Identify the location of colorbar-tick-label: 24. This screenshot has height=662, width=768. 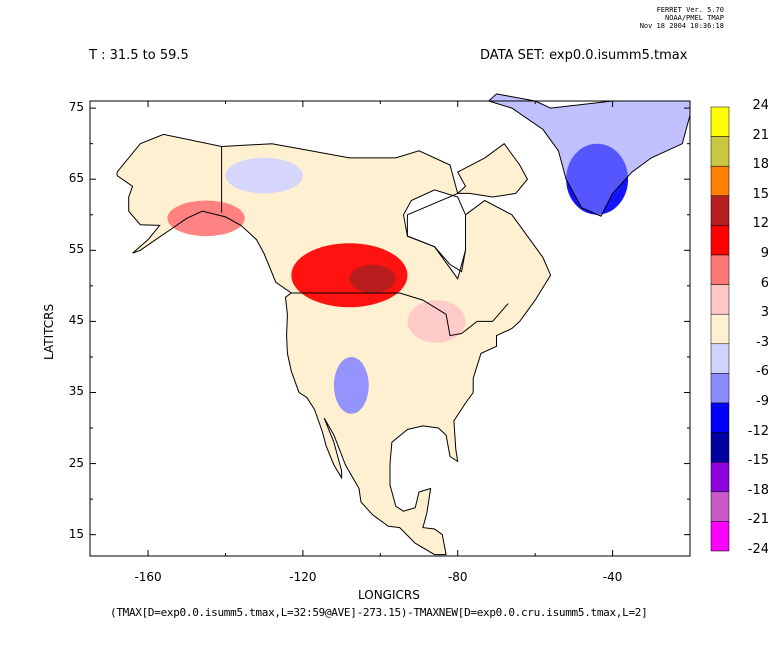
(760, 105).